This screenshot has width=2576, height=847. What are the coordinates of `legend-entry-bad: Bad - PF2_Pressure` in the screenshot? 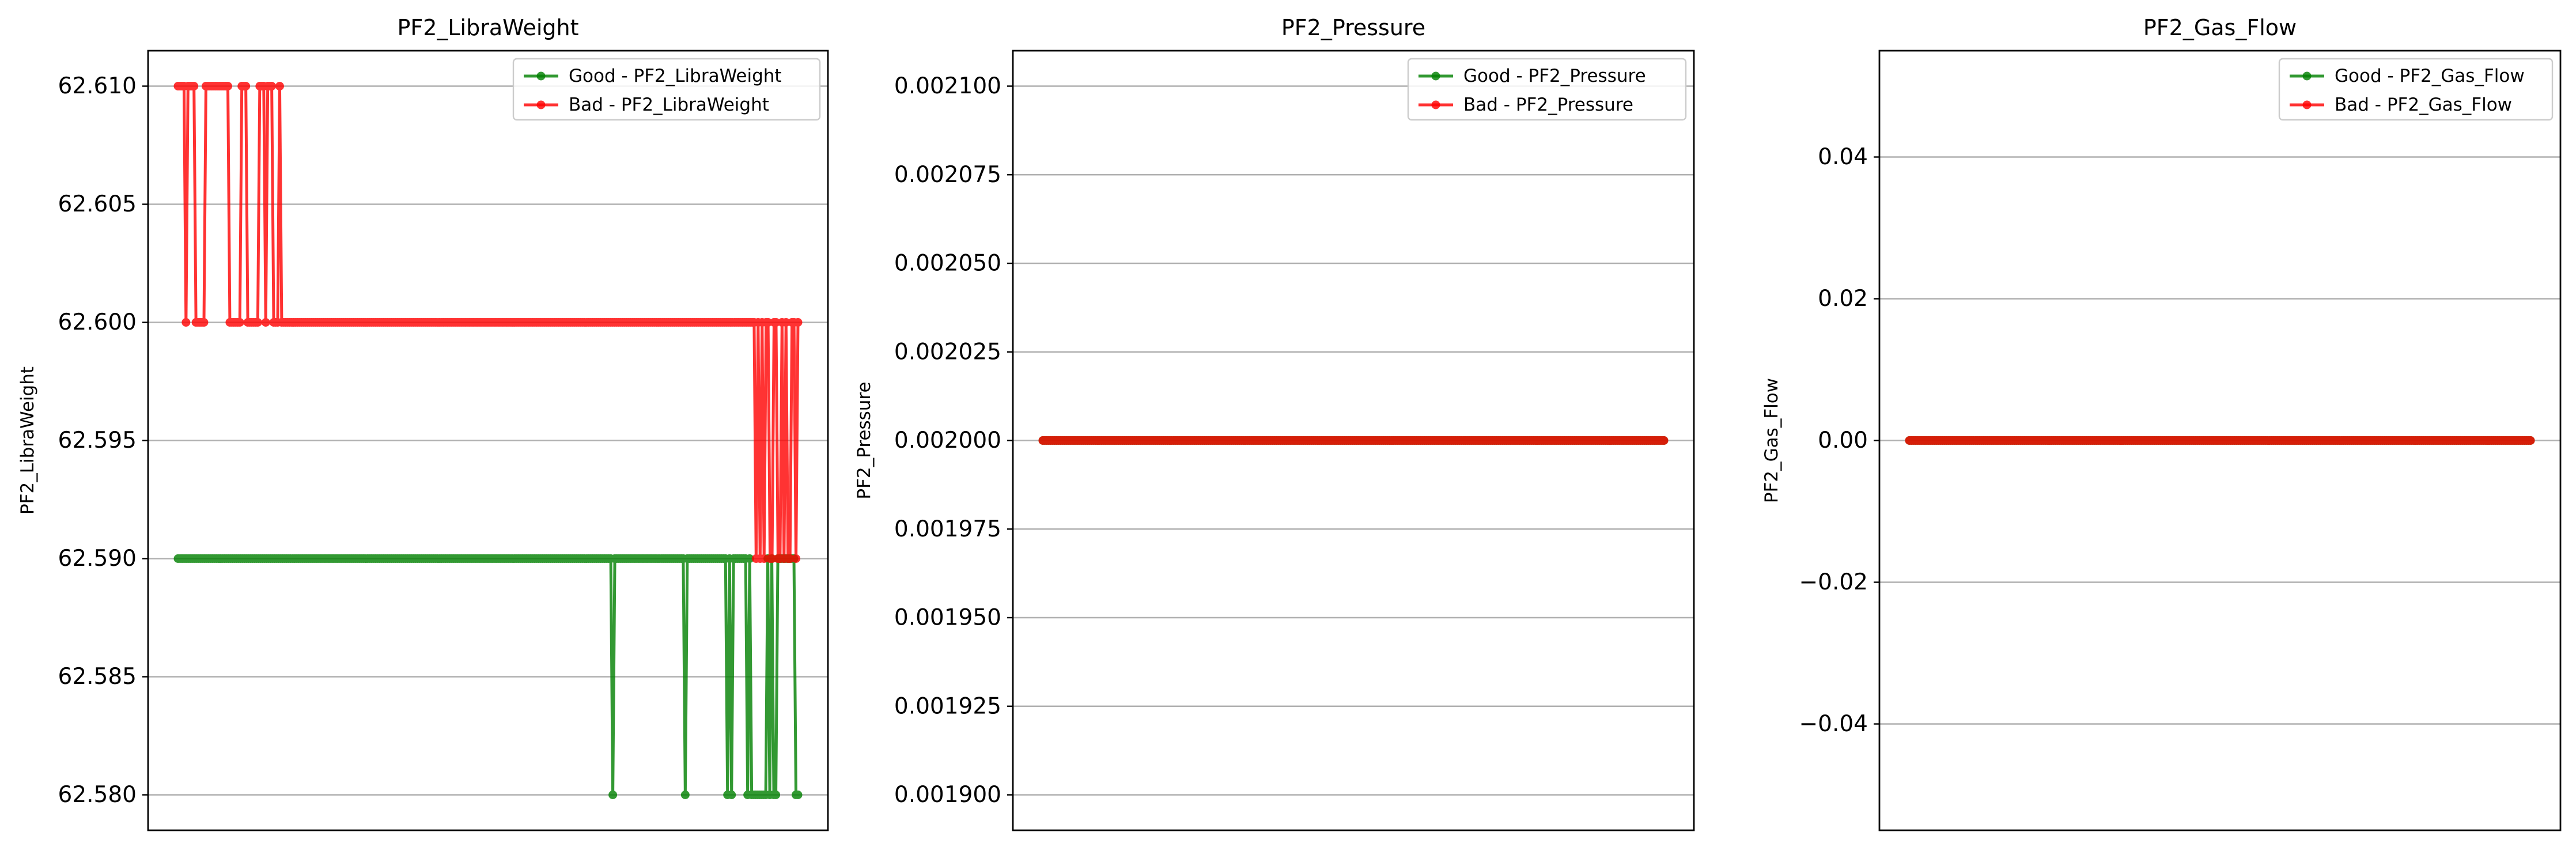 It's located at (1525, 104).